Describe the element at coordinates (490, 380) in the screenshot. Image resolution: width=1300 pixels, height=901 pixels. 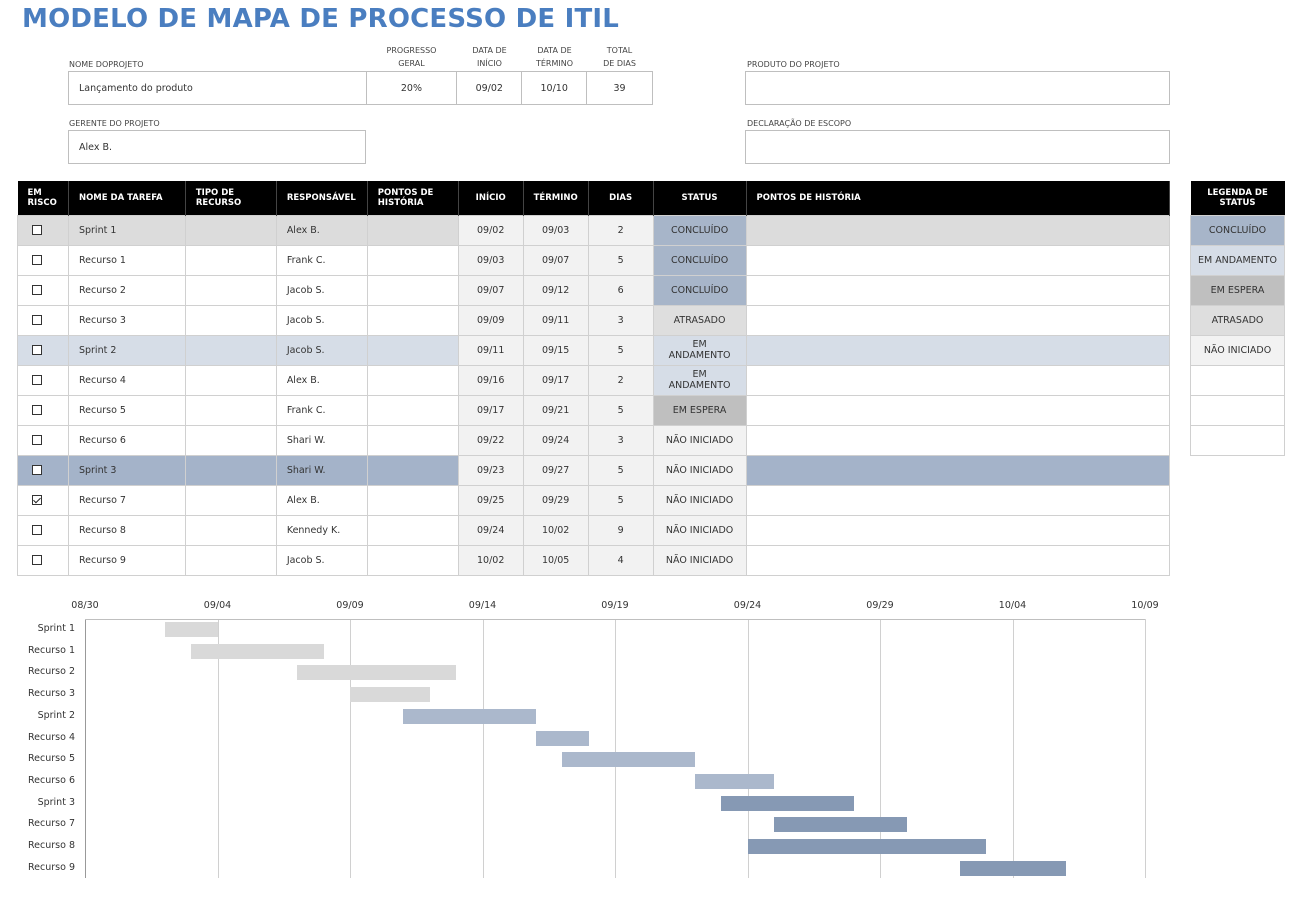
I see `start-cell: 09/16` at that location.